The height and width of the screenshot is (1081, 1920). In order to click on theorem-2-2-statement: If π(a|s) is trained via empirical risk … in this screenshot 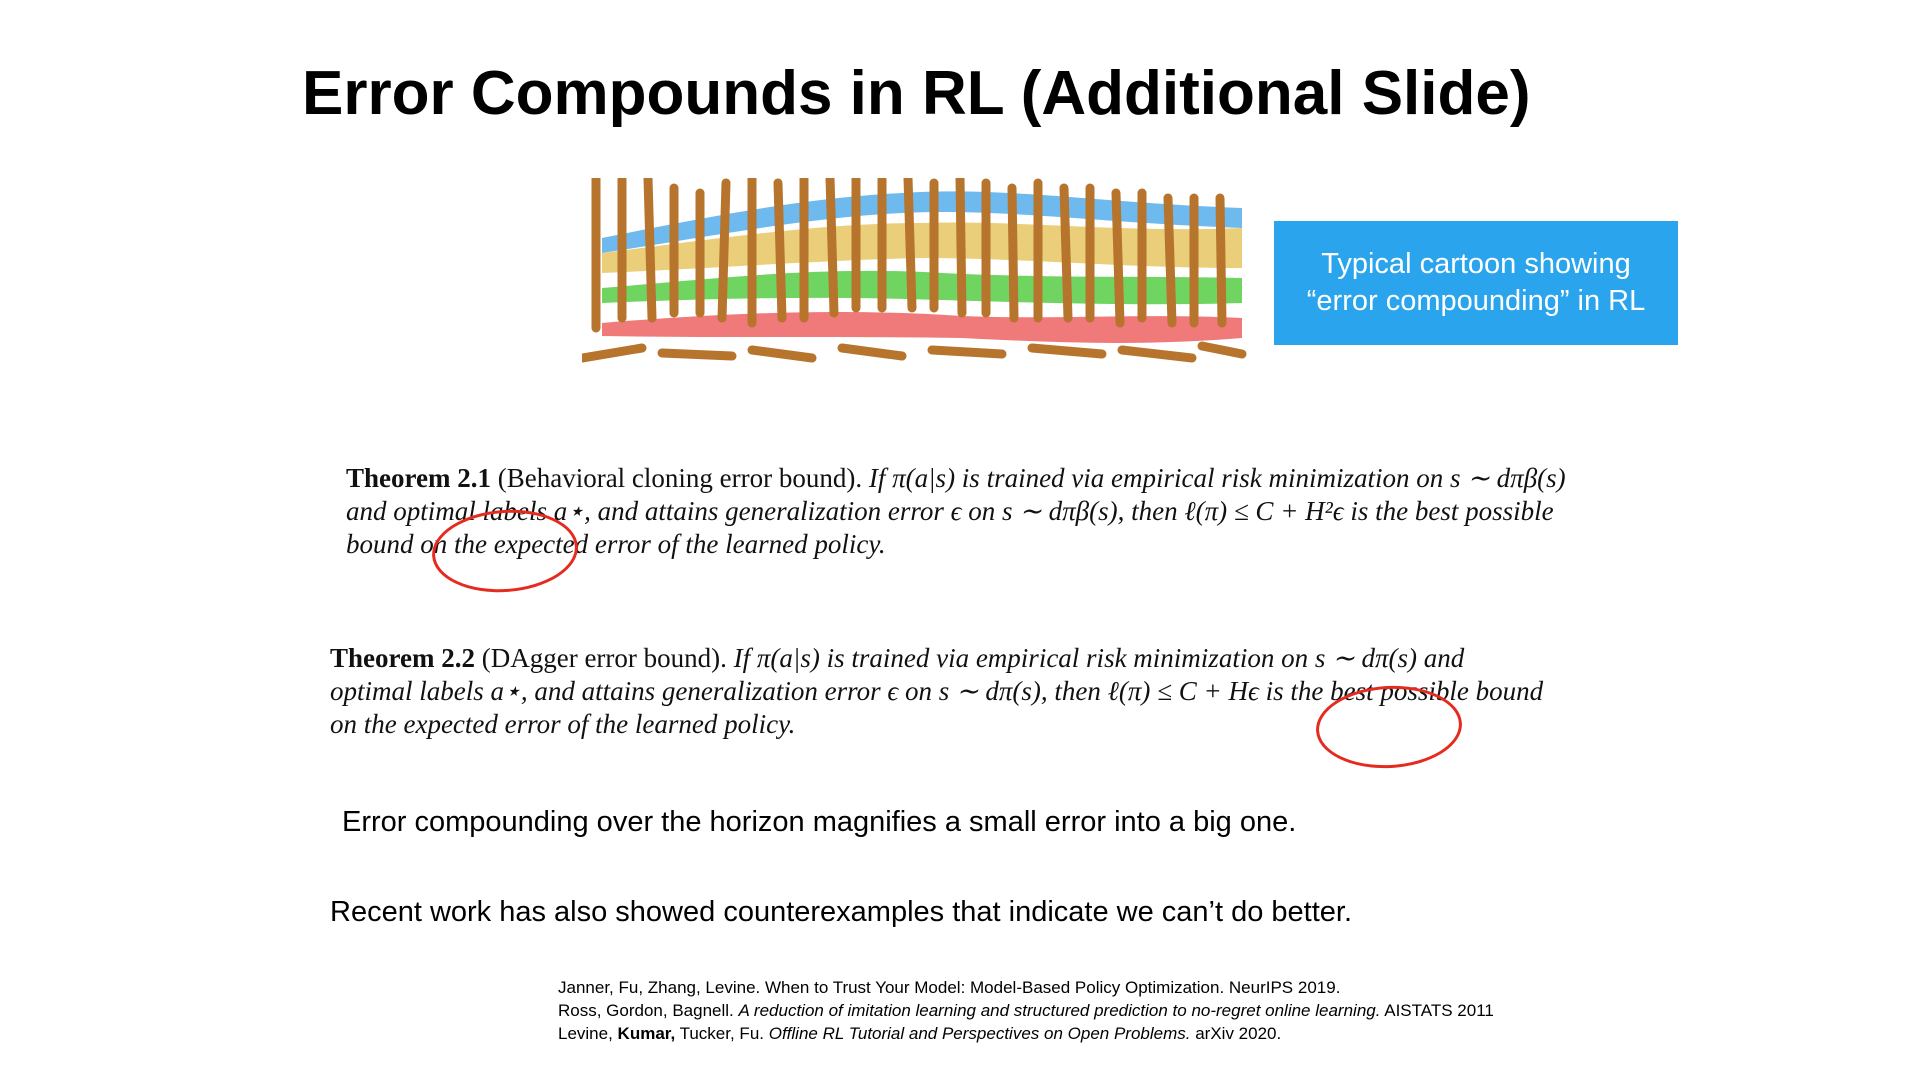, I will do `click(937, 691)`.